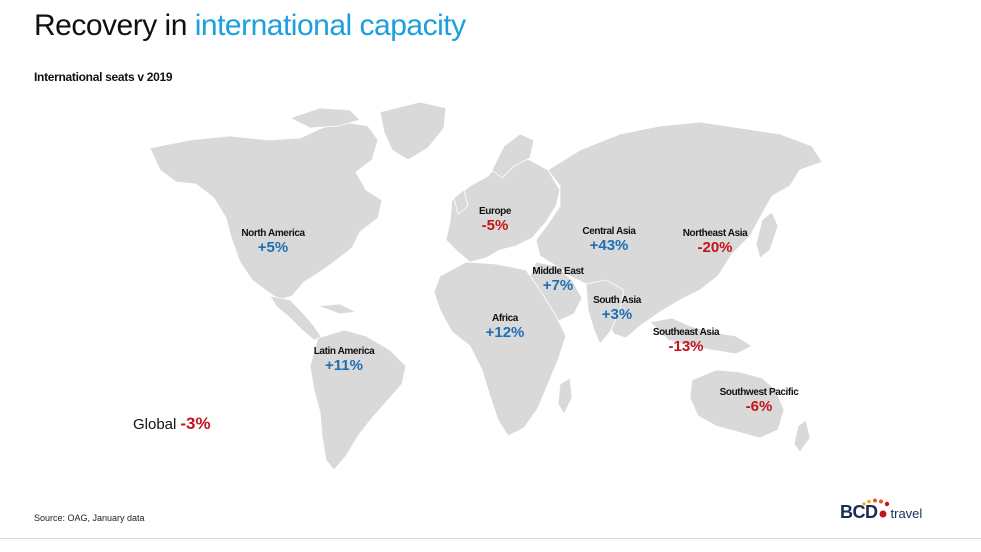 The width and height of the screenshot is (981, 552). Describe the element at coordinates (679, 230) in the screenshot. I see `landmass-asia` at that location.